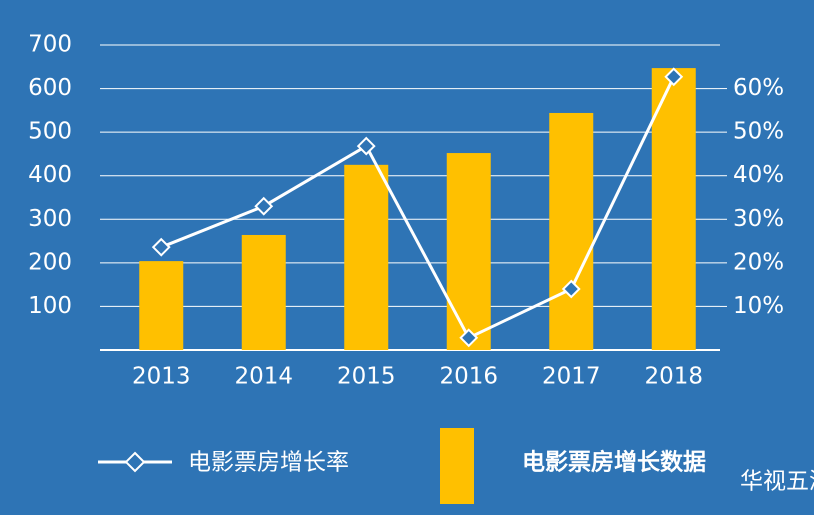 The height and width of the screenshot is (515, 814). What do you see at coordinates (758, 262) in the screenshot?
I see `y2-tick-label: 20%` at bounding box center [758, 262].